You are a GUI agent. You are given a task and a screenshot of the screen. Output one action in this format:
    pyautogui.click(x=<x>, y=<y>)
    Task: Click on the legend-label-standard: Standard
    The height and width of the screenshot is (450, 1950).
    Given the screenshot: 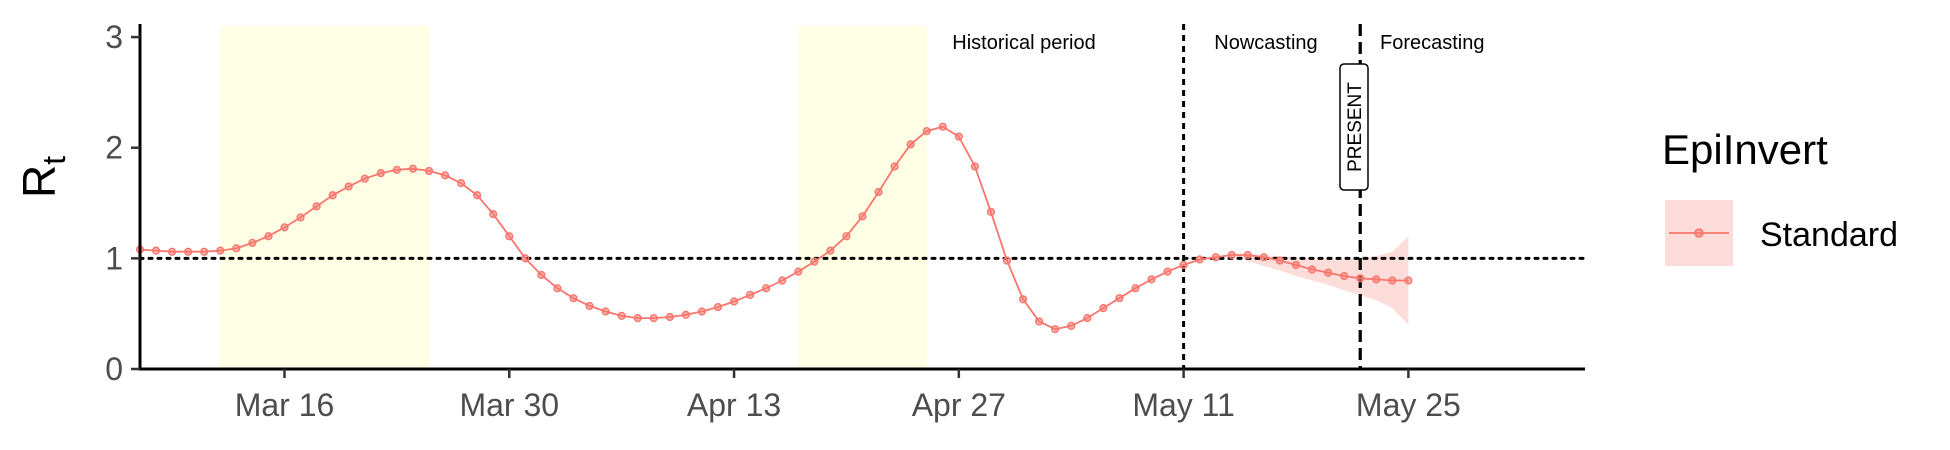 What is the action you would take?
    pyautogui.click(x=1829, y=235)
    